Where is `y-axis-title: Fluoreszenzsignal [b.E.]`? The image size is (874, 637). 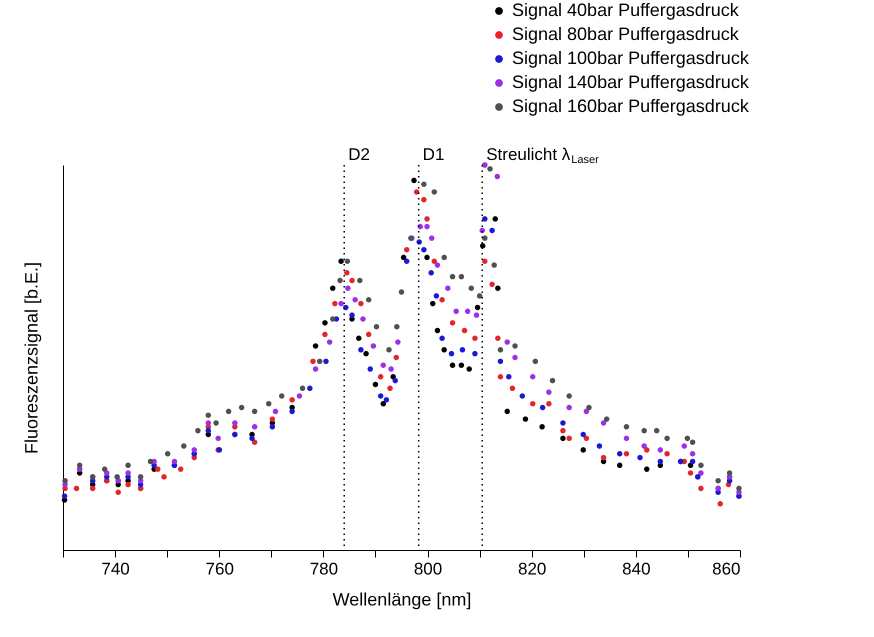 y-axis-title: Fluoreszenzsignal [b.E.] is located at coordinates (32, 358).